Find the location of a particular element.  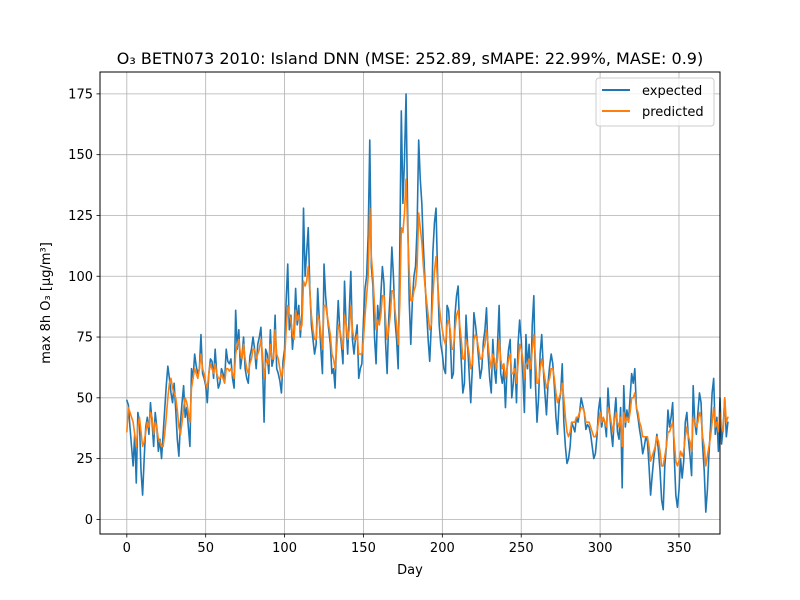

y-axis: 0 25 50 75 100 125 150 175 is located at coordinates (84, 307).